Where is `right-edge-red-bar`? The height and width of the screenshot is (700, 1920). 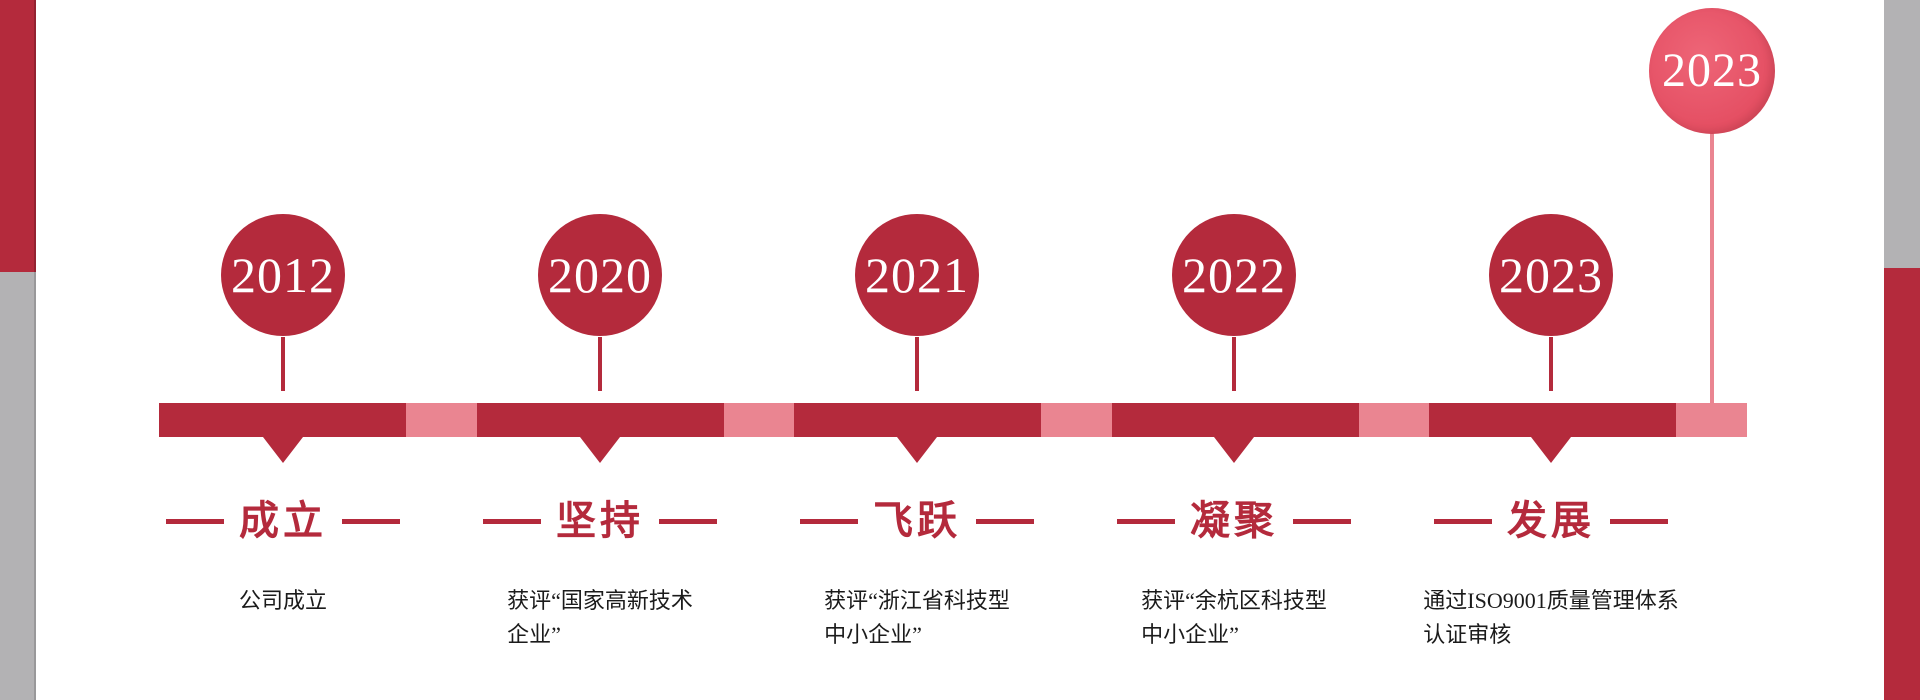
right-edge-red-bar is located at coordinates (1902, 484).